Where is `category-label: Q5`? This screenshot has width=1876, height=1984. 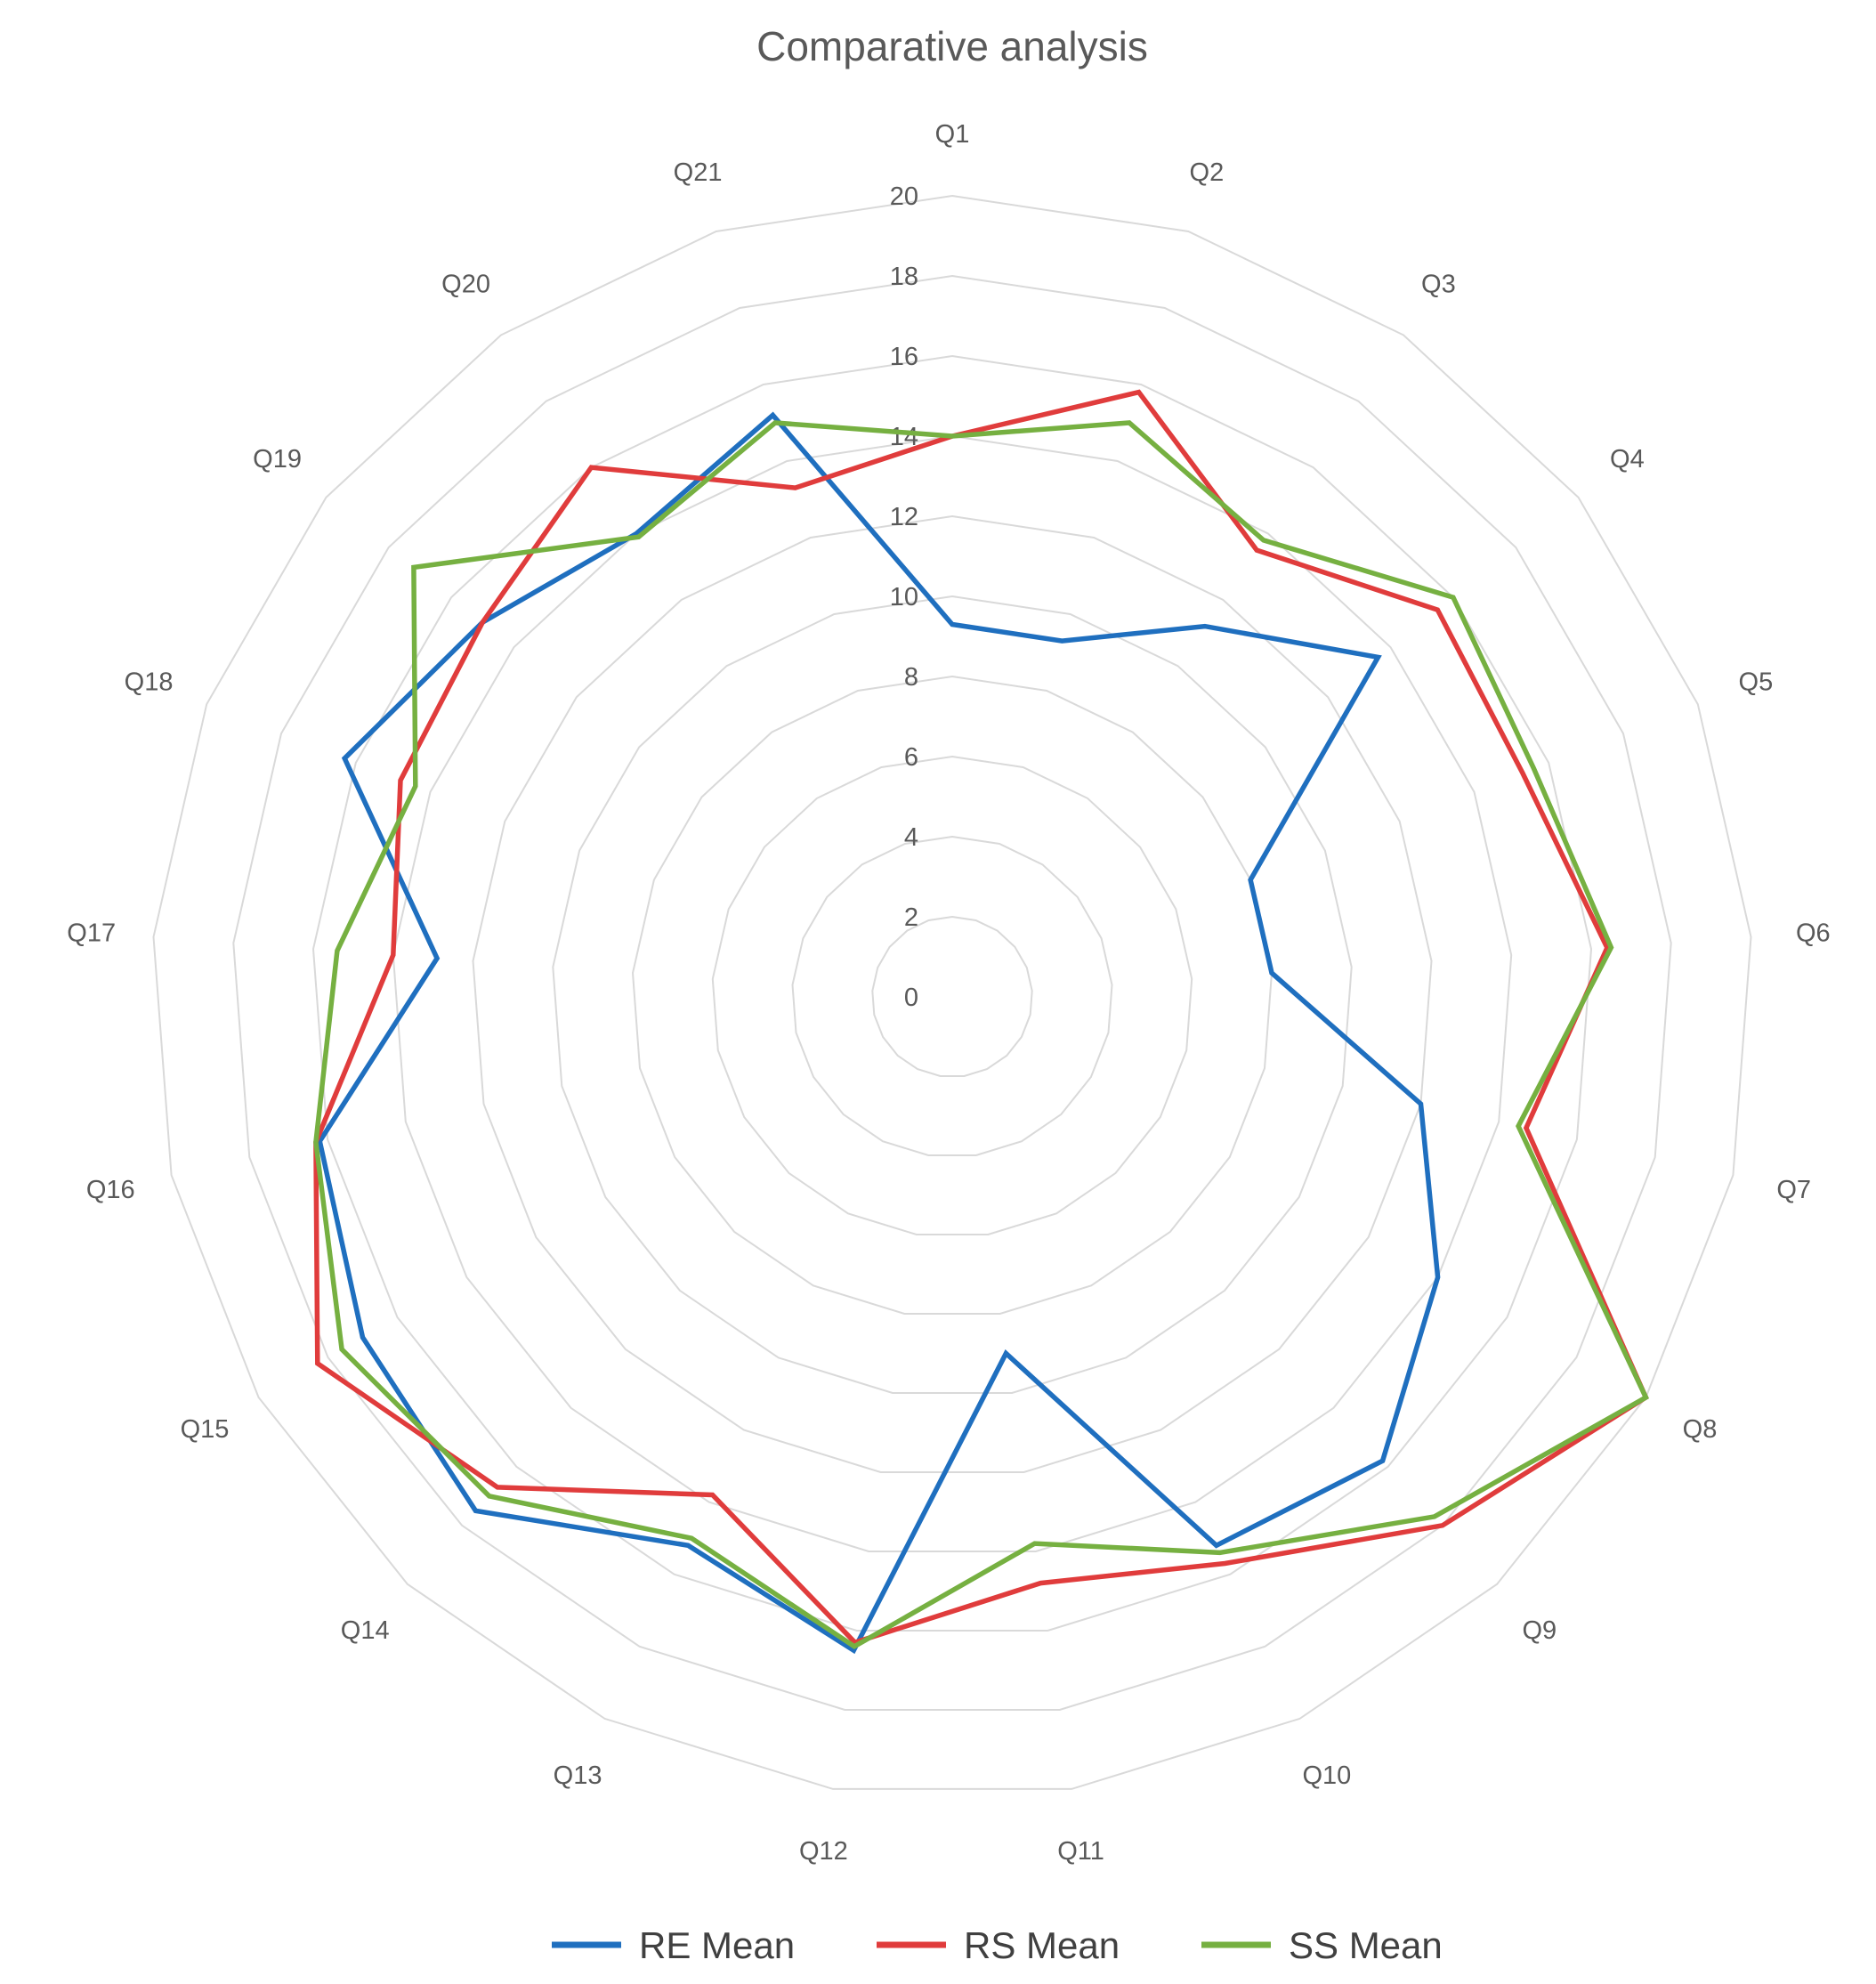 category-label: Q5 is located at coordinates (1756, 682).